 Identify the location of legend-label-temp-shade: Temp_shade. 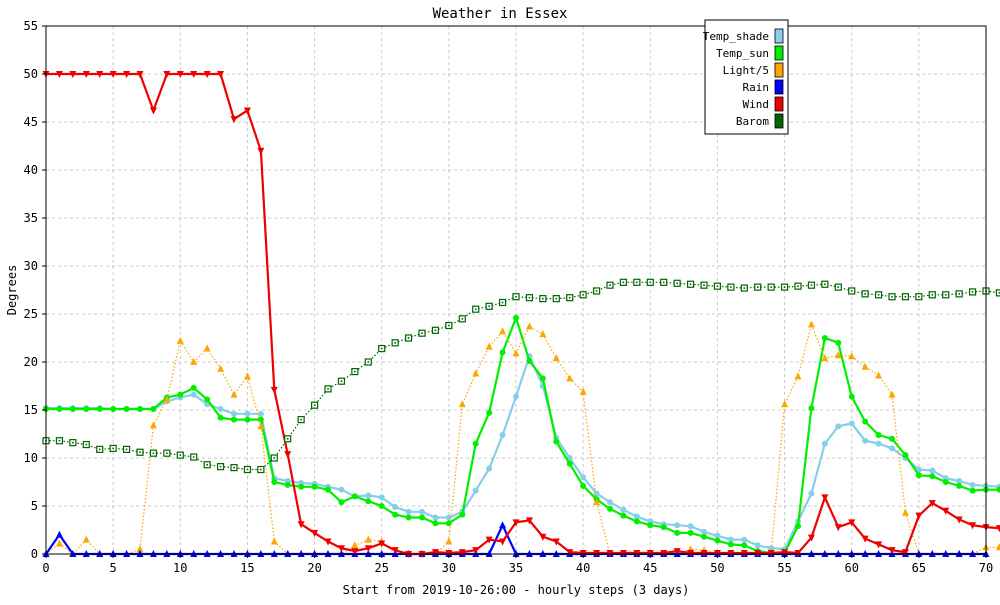
(736, 36).